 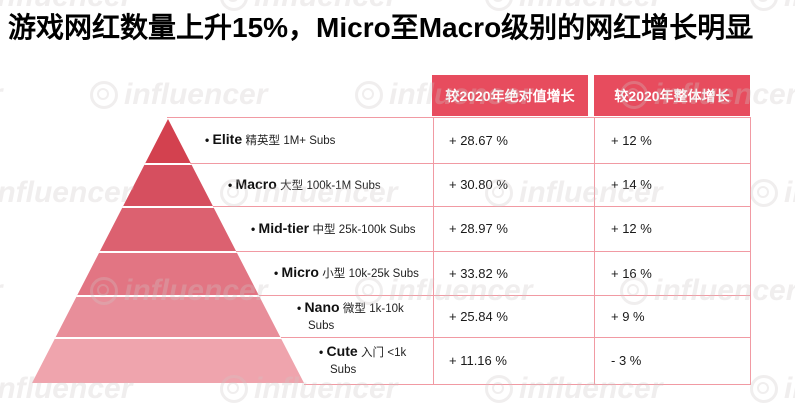 I want to click on cell-mid-tier-overall-growth: + 12 %, so click(x=631, y=228).